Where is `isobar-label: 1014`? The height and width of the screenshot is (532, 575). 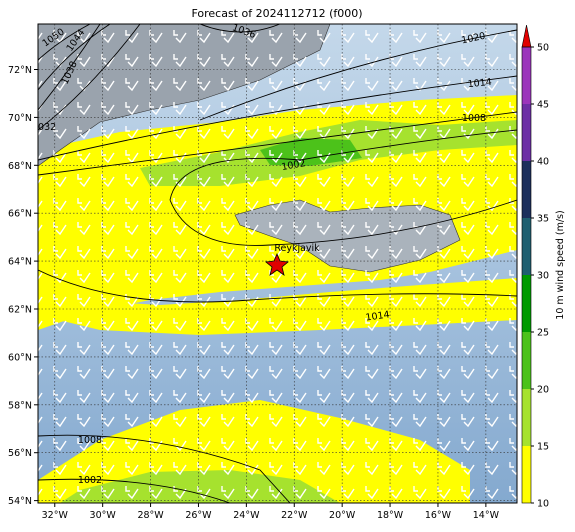
isobar-label: 1014 is located at coordinates (377, 316).